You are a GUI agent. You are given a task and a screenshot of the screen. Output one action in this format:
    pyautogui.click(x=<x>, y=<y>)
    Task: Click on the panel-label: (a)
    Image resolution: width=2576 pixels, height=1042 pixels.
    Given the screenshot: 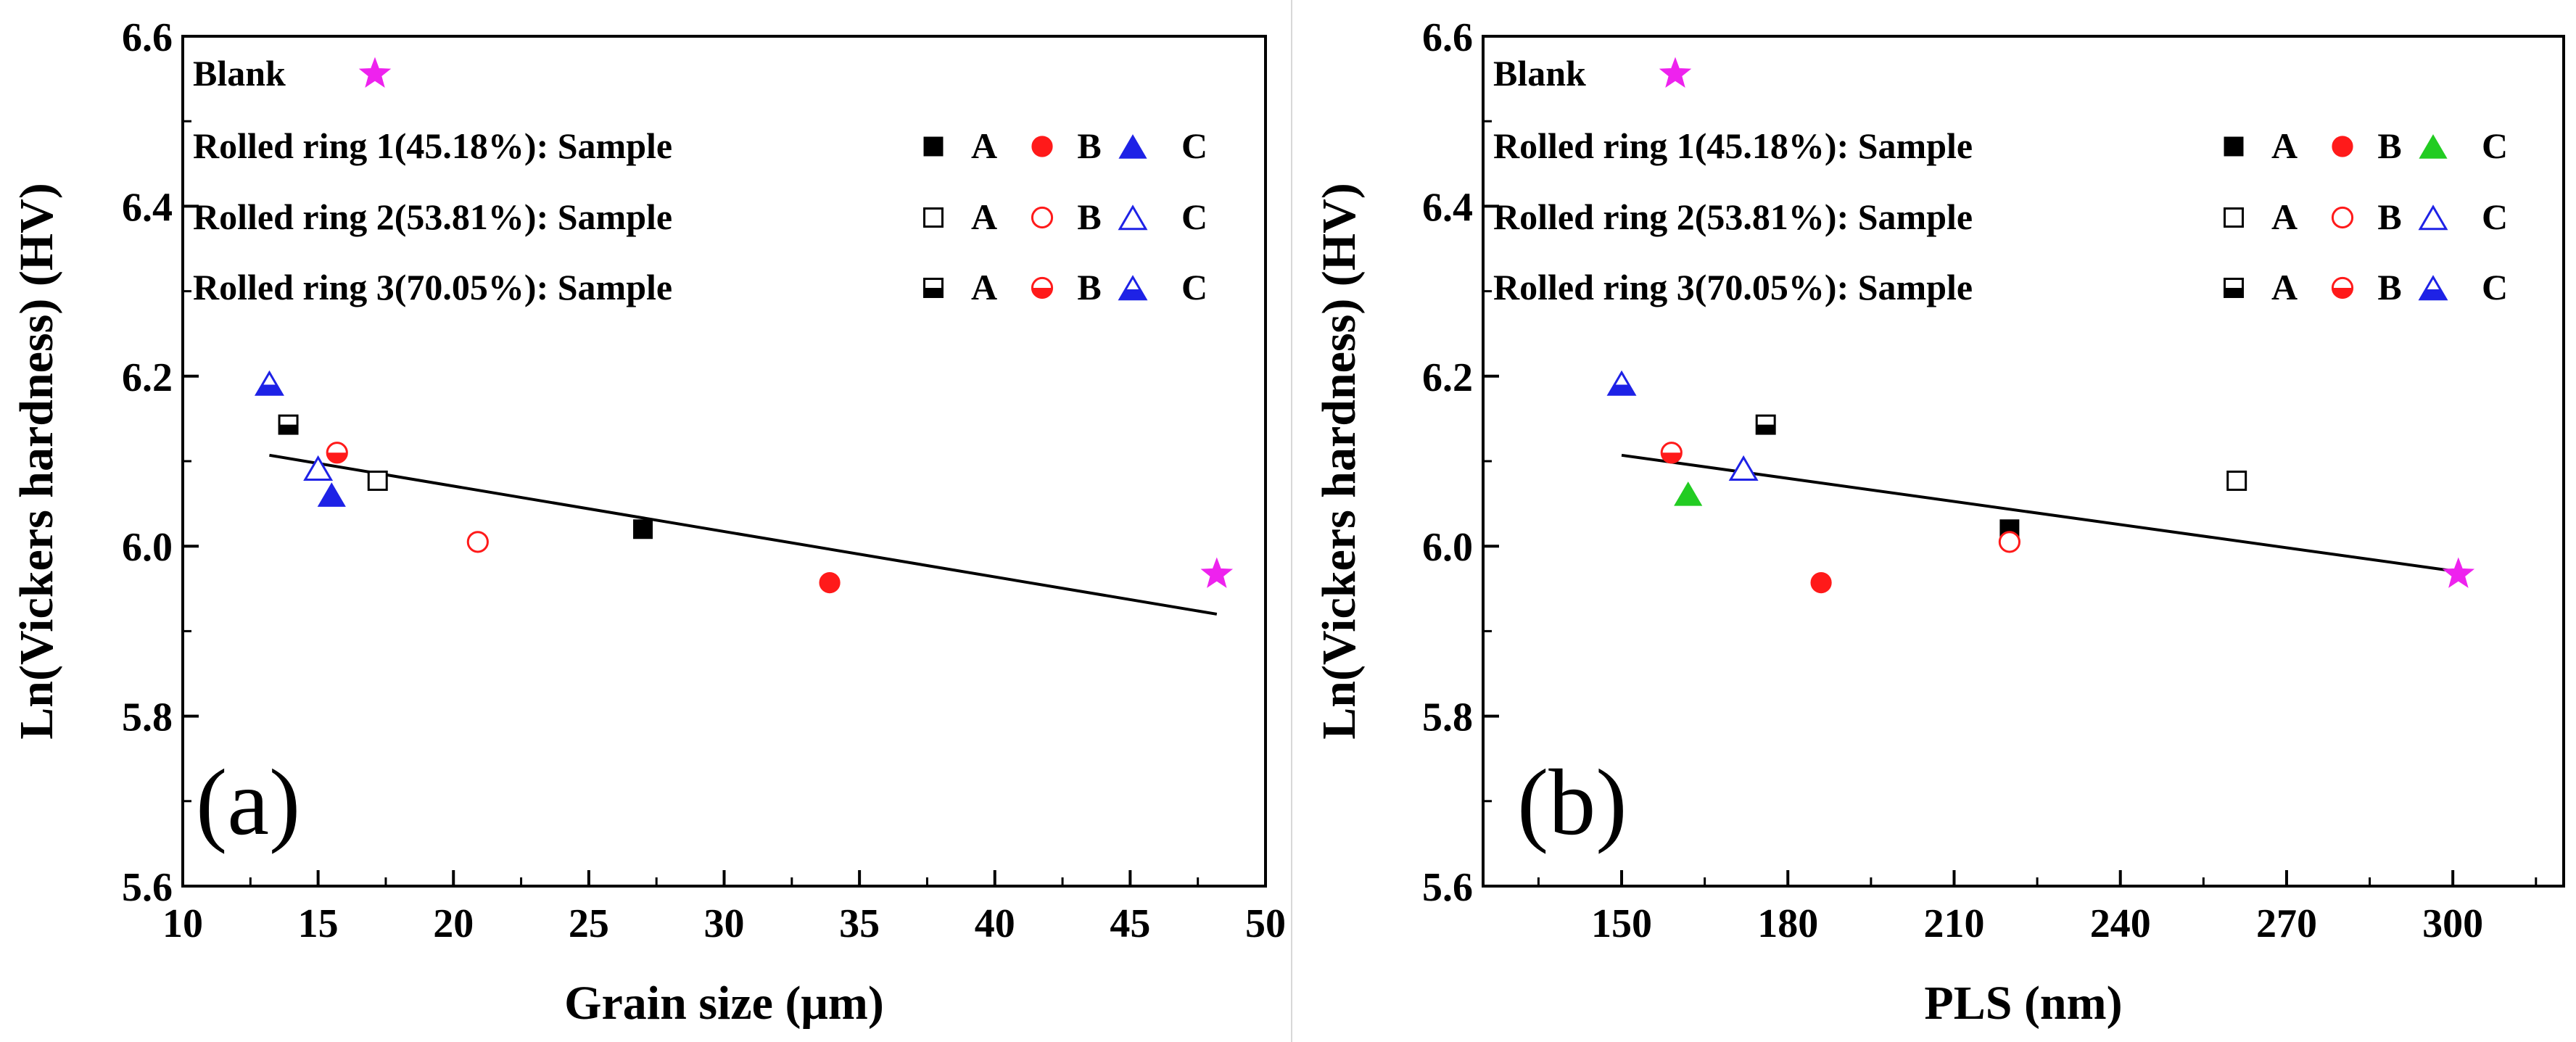 What is the action you would take?
    pyautogui.click(x=248, y=803)
    